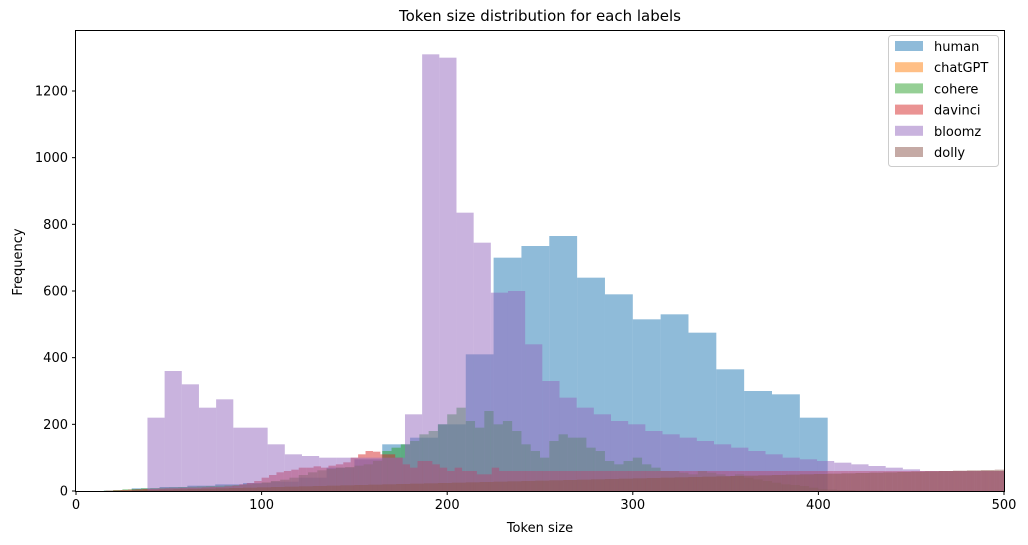 Image resolution: width=1028 pixels, height=545 pixels. What do you see at coordinates (51, 158) in the screenshot?
I see `y-tick-label: 1000` at bounding box center [51, 158].